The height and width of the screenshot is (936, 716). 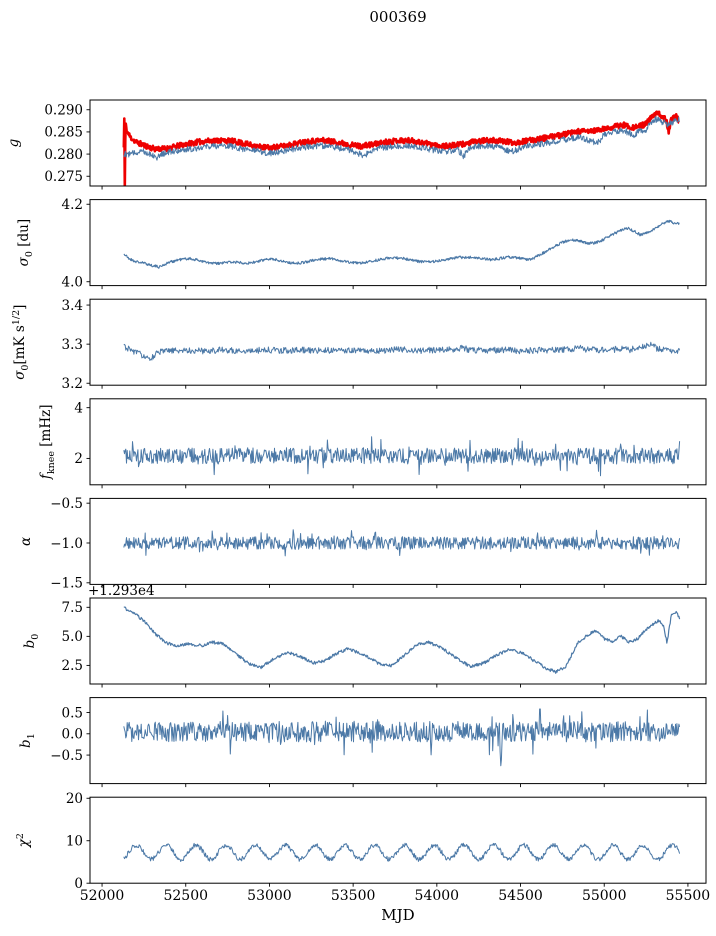 I want to click on y-tick-label: 4.0, so click(x=72, y=283).